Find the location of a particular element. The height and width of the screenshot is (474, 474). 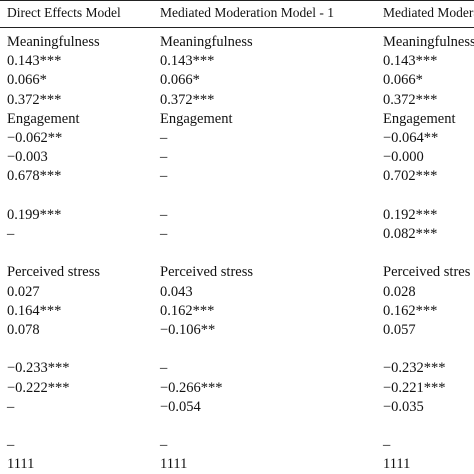

table-cell: 0.199*** is located at coordinates (34, 214).